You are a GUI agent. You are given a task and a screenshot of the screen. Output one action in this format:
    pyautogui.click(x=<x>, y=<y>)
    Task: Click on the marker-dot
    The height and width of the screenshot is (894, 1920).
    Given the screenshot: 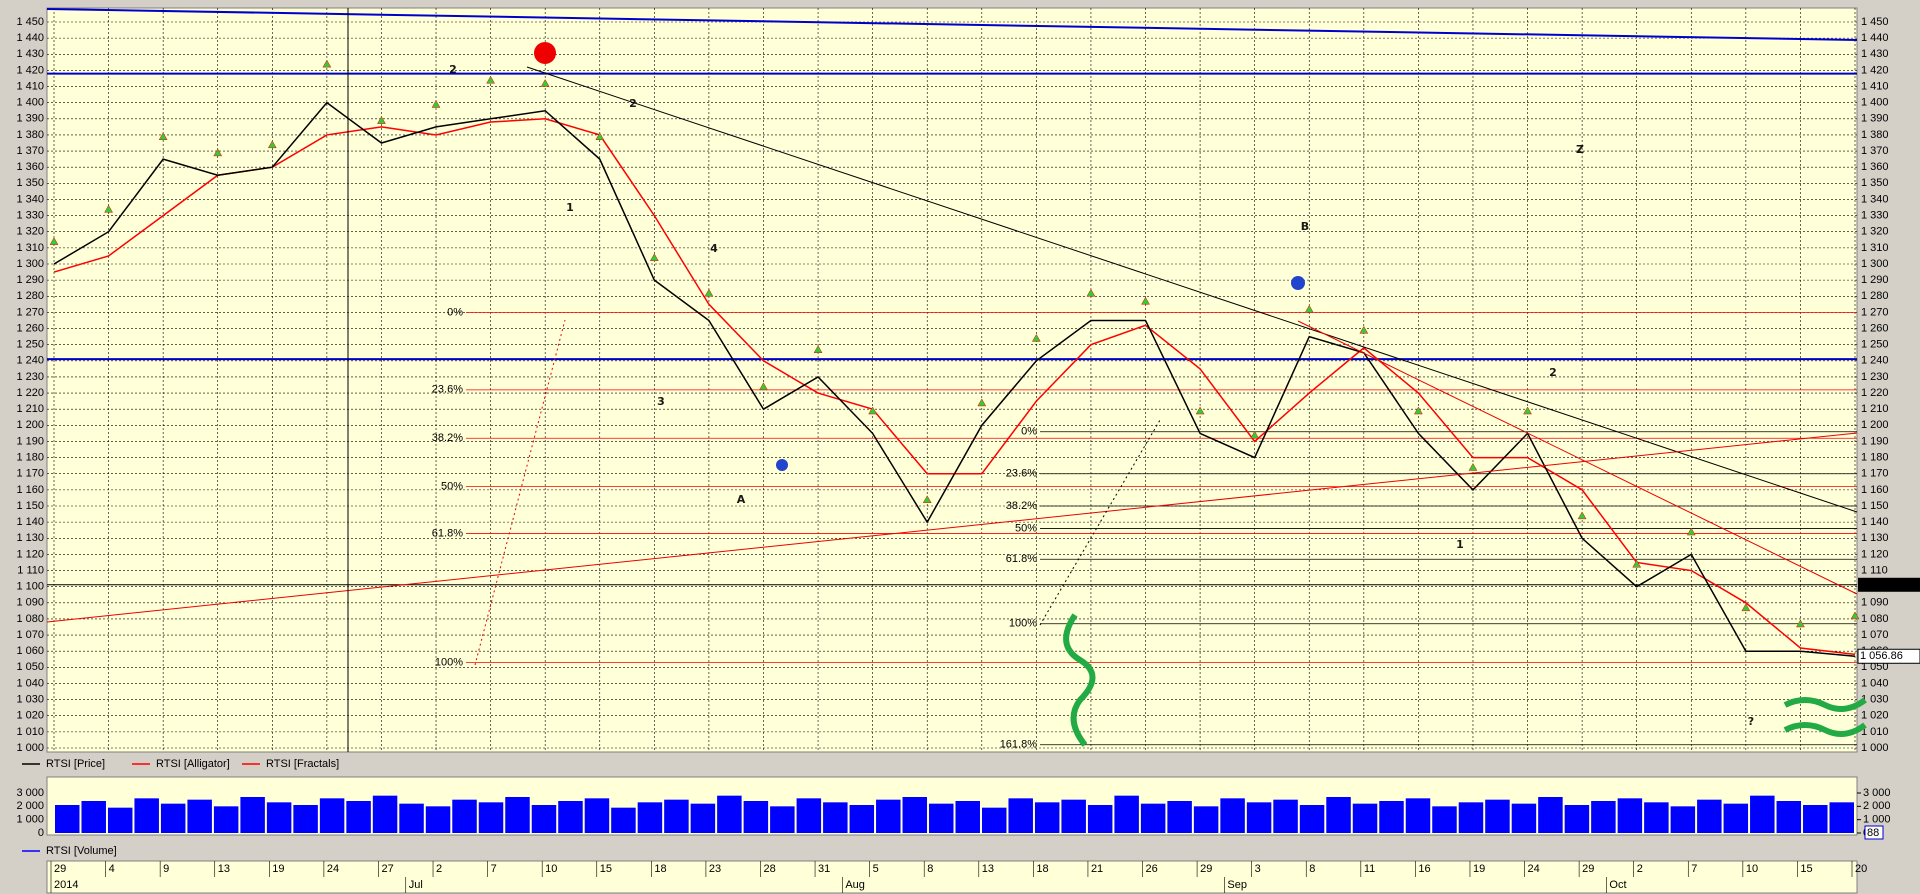 What is the action you would take?
    pyautogui.click(x=1298, y=283)
    